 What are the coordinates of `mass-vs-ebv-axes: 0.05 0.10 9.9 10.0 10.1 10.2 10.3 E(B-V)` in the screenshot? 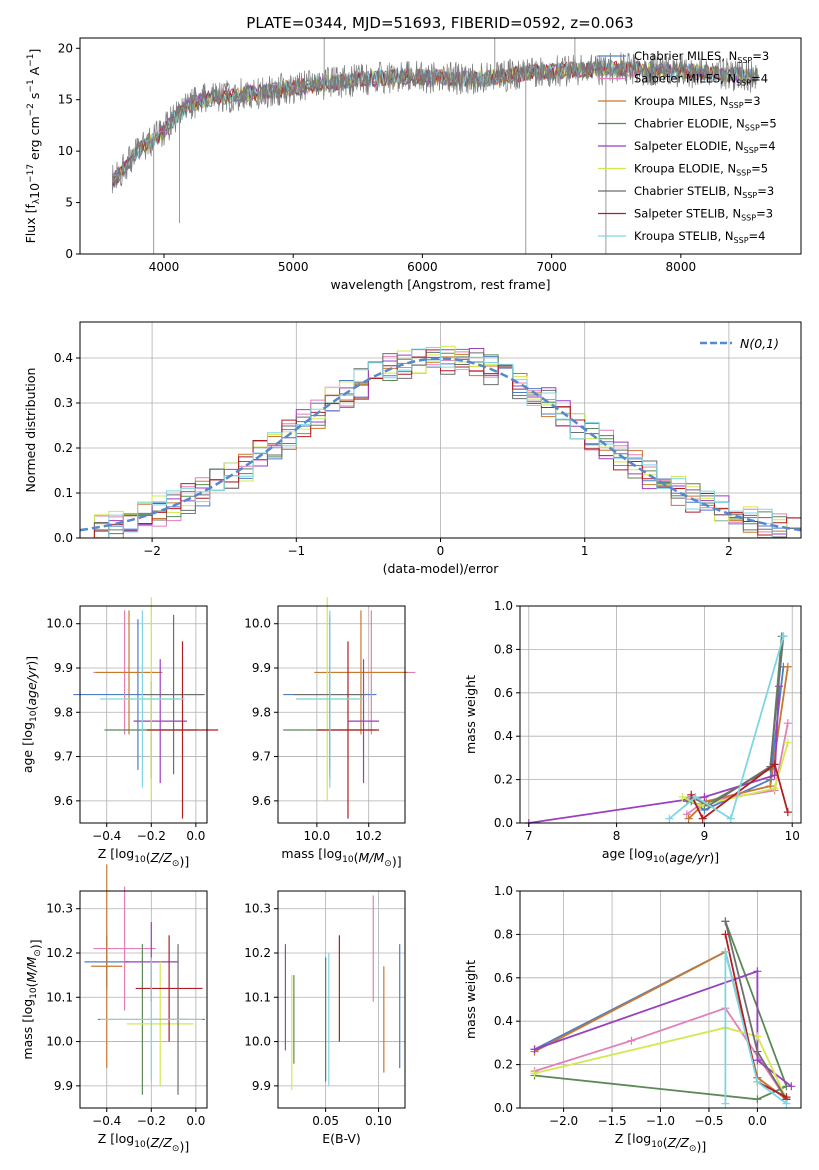 It's located at (325, 1018).